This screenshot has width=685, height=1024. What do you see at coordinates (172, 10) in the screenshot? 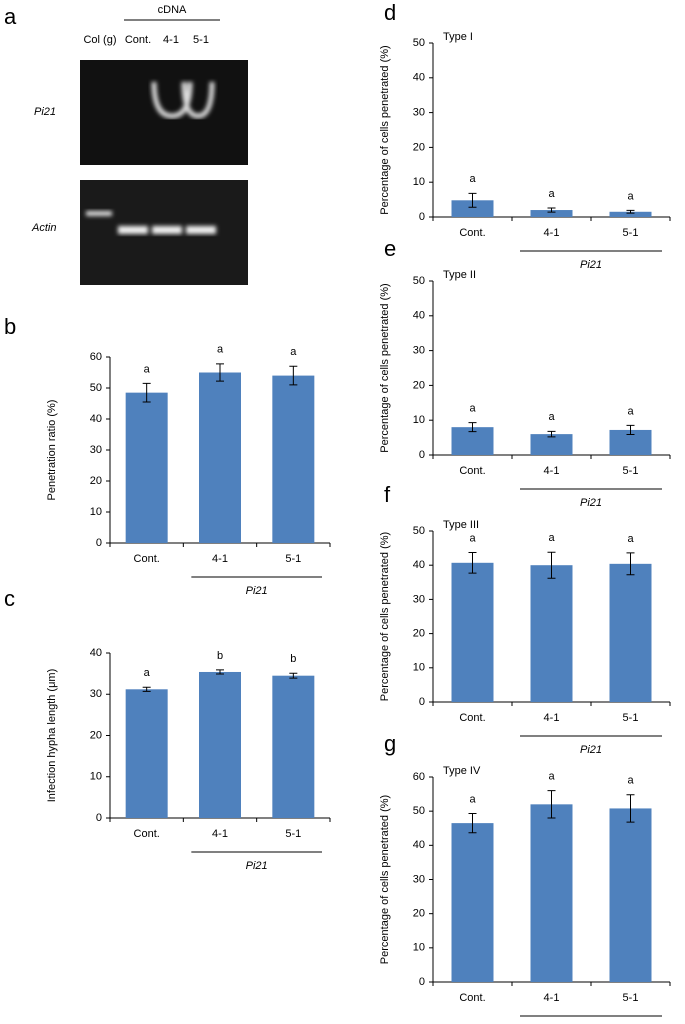
I see `gel-header: cDNA` at bounding box center [172, 10].